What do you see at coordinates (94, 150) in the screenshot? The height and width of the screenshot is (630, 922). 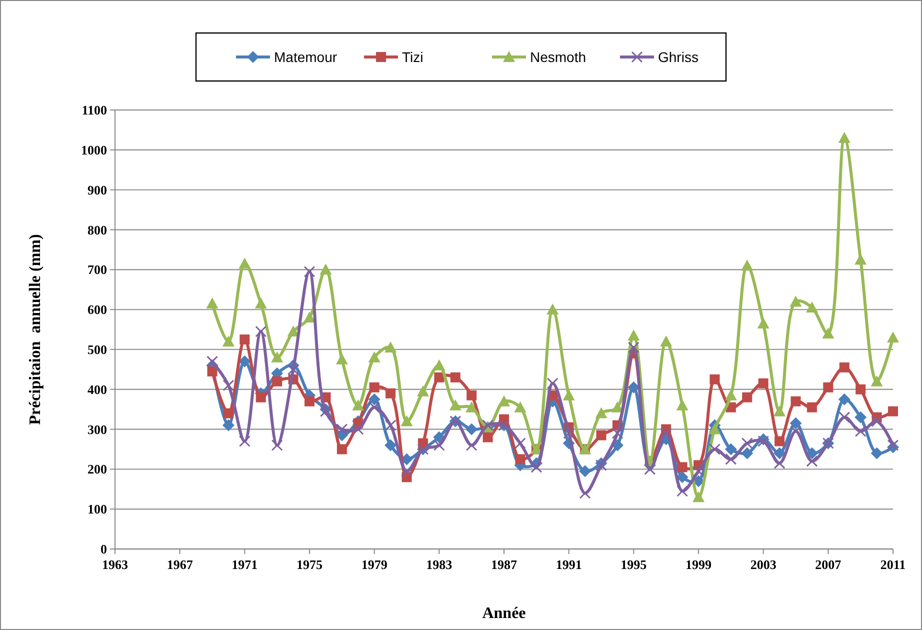 I see `y-tick-label: 1000` at bounding box center [94, 150].